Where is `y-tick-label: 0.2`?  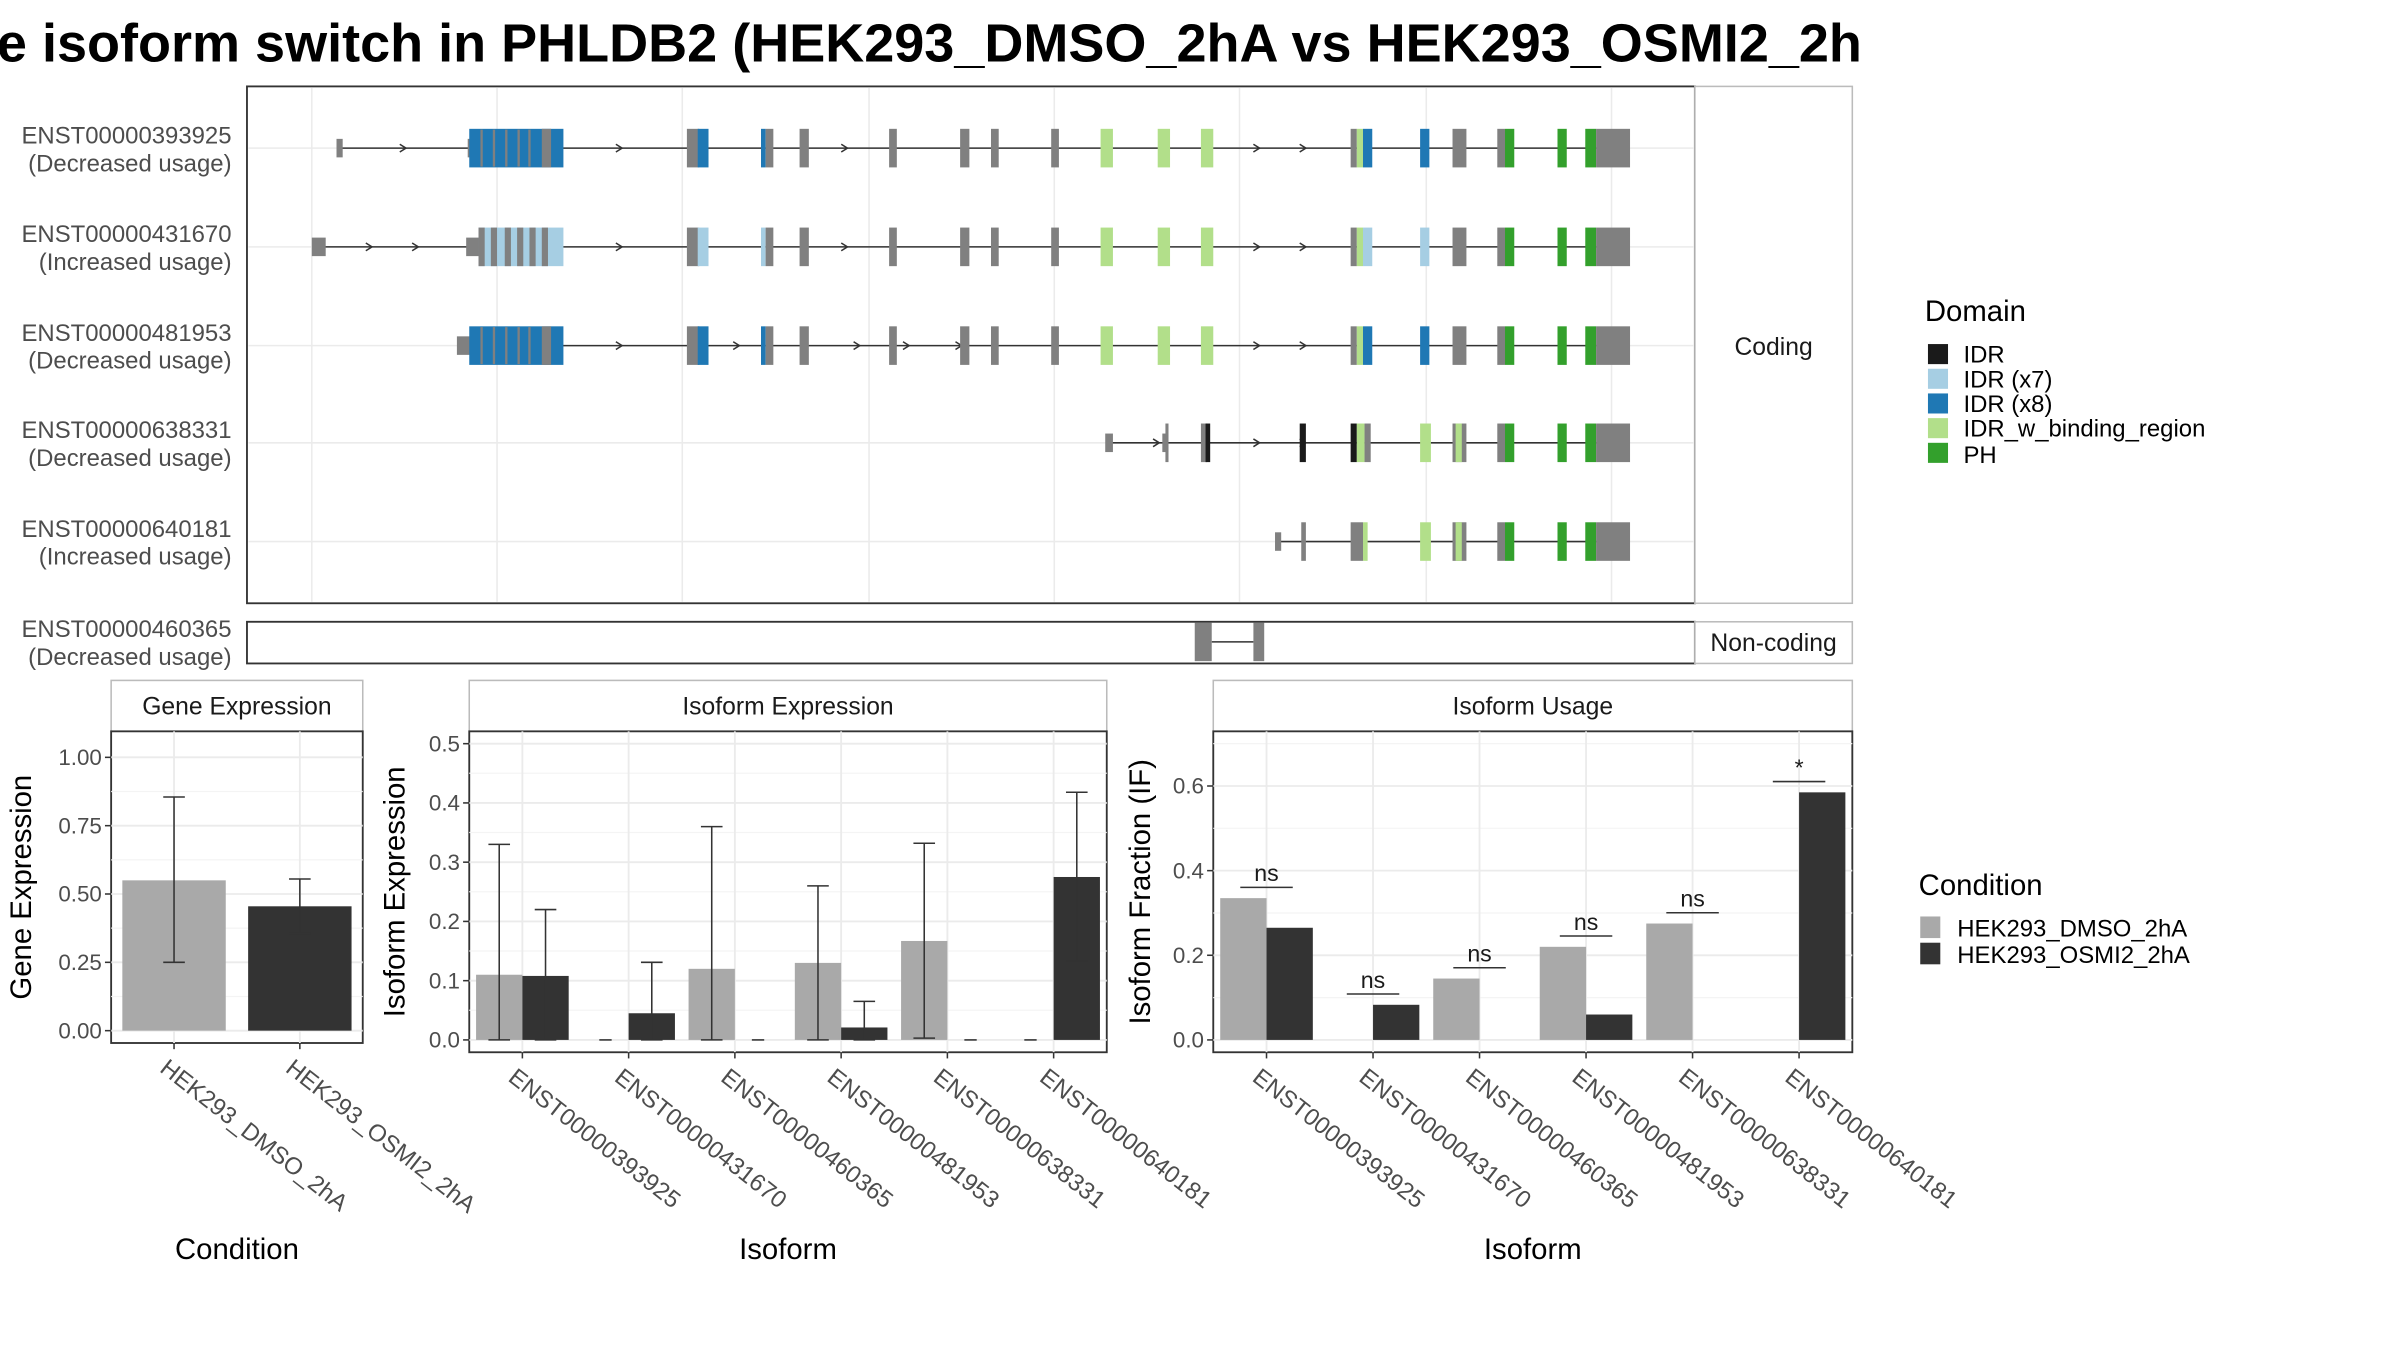
y-tick-label: 0.2 is located at coordinates (1188, 955).